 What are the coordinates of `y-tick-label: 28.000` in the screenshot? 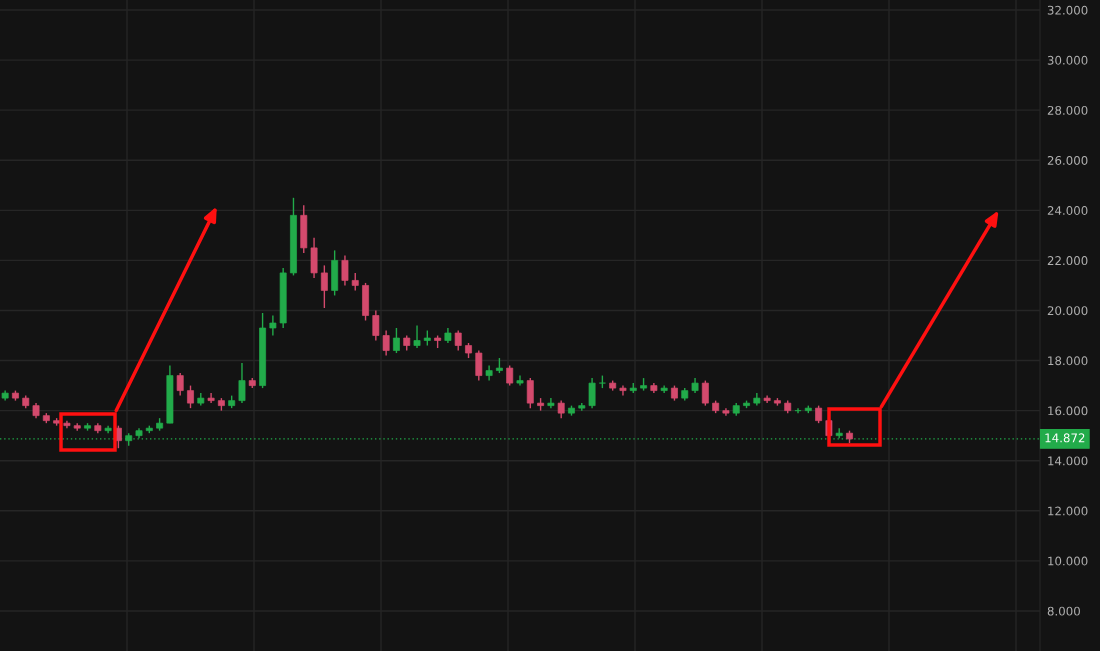 It's located at (1067, 110).